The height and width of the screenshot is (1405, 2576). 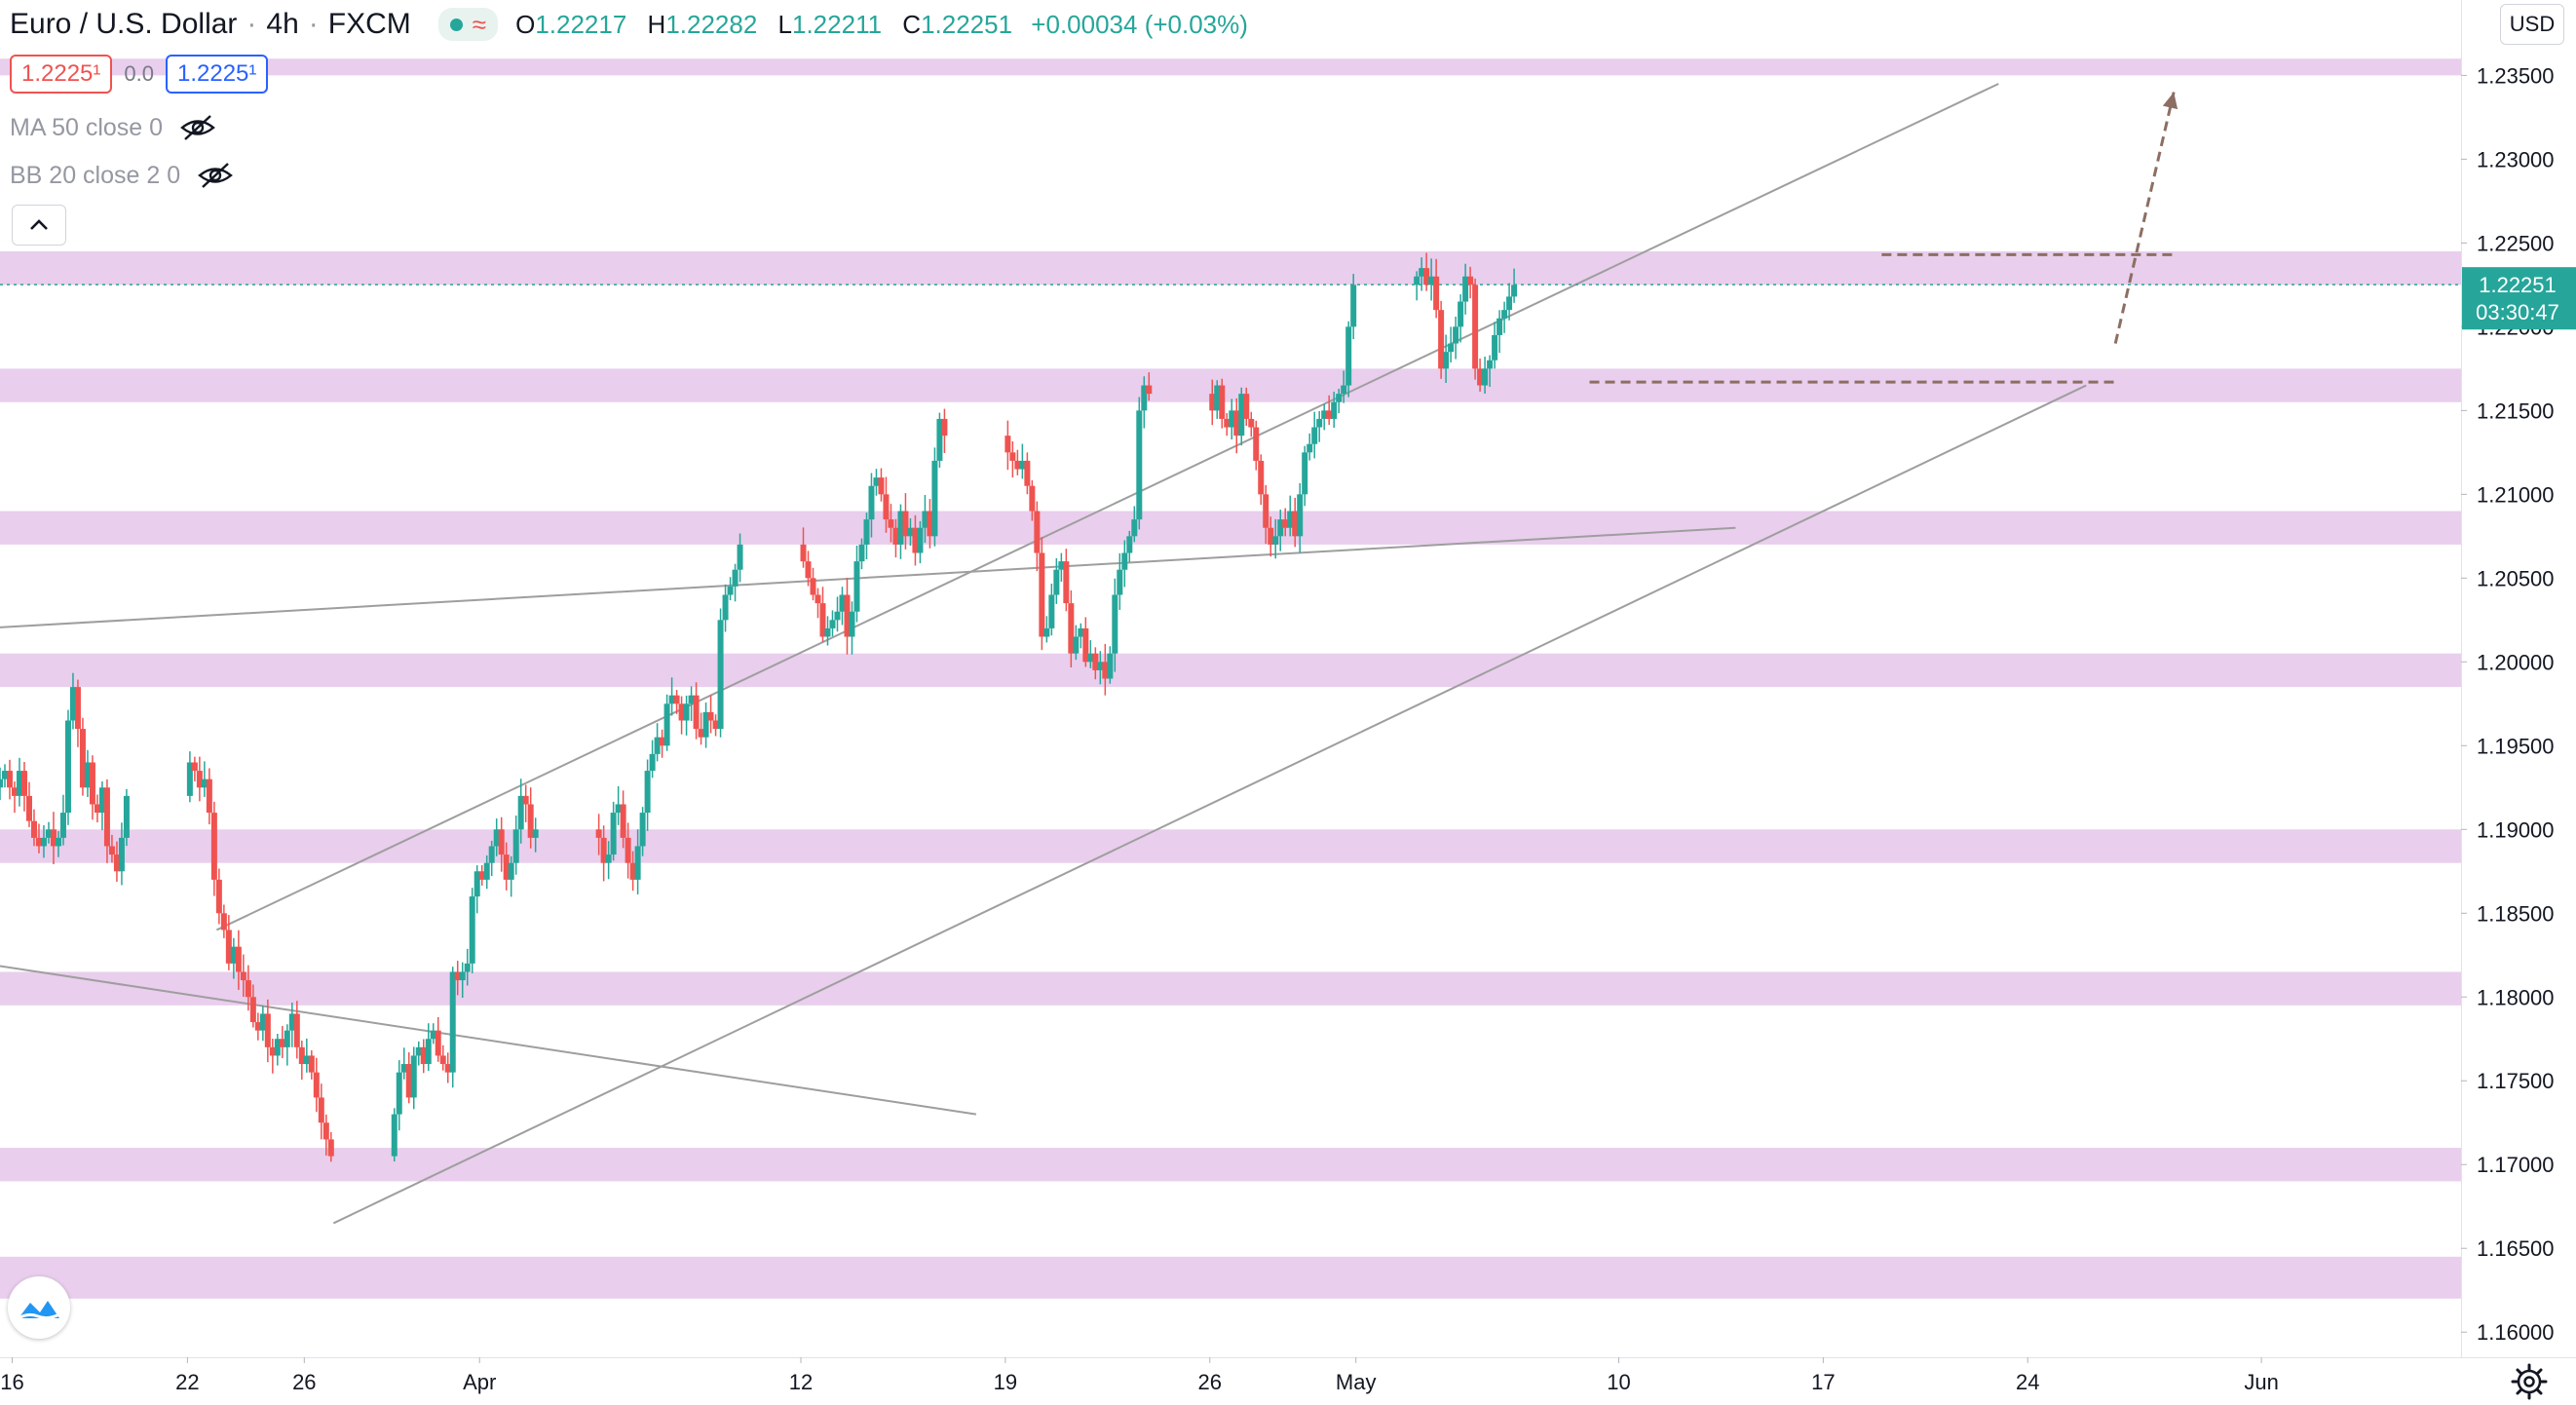 I want to click on x-tick-label: 17, so click(x=1823, y=1382).